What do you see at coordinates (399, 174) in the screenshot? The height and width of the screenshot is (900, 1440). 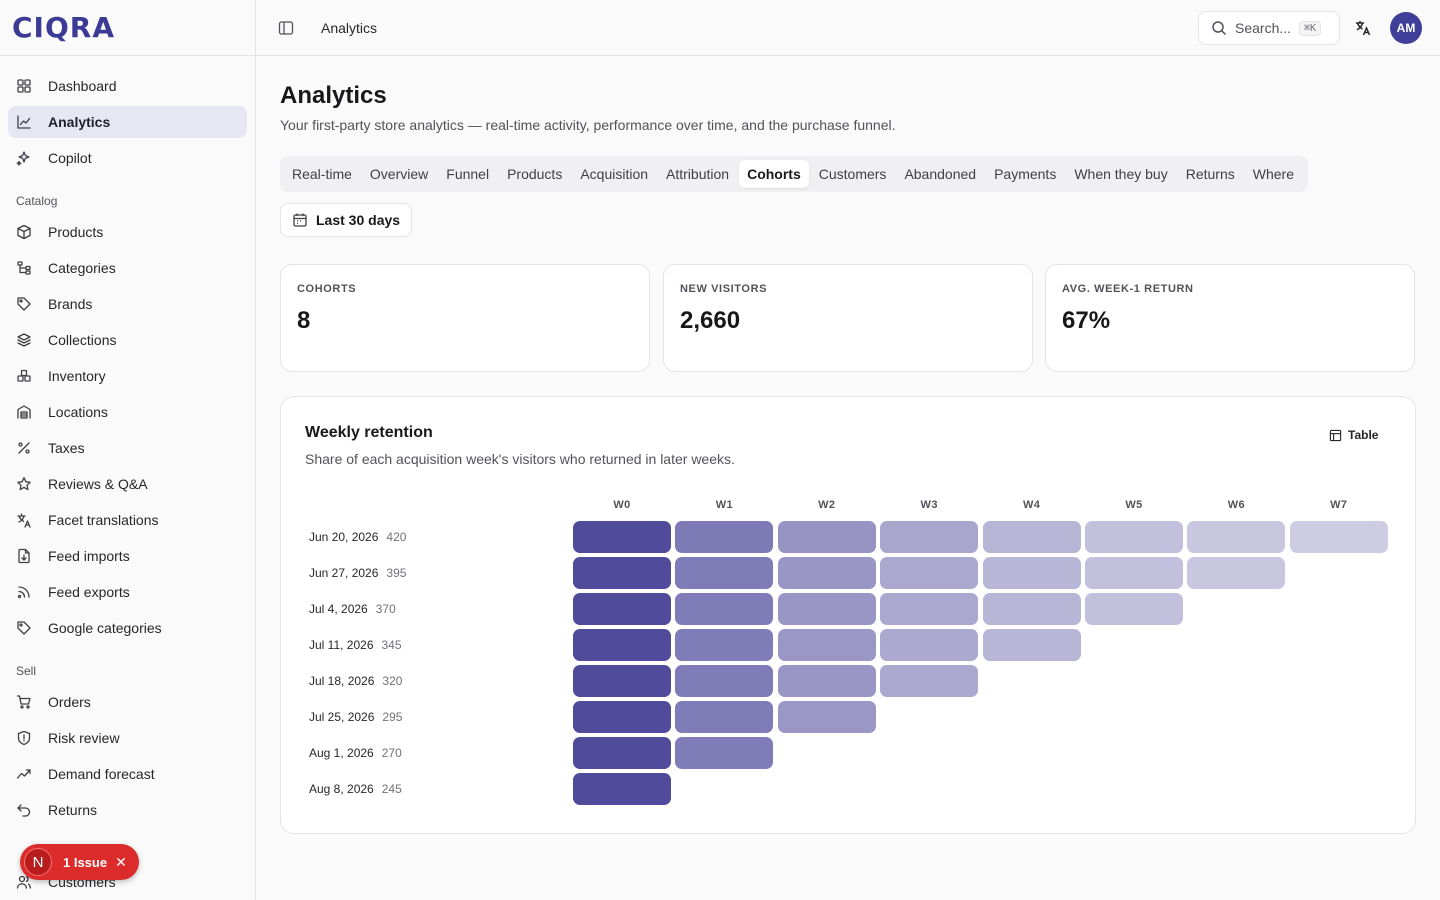 I see `tab-overview: Overview` at bounding box center [399, 174].